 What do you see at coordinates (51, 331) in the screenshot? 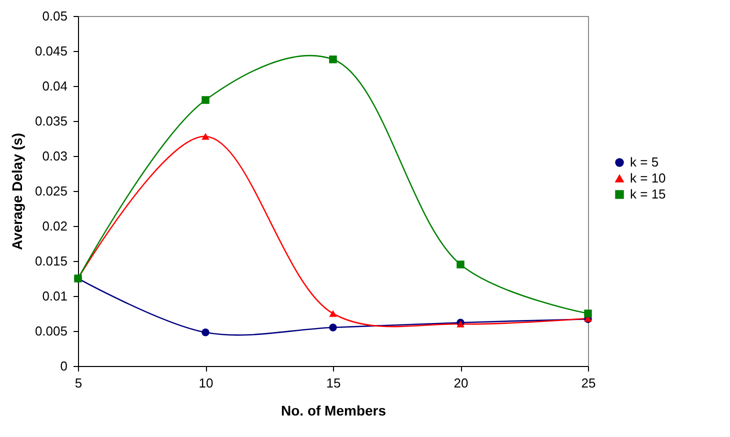
I see `y-tick-label: 0.005` at bounding box center [51, 331].